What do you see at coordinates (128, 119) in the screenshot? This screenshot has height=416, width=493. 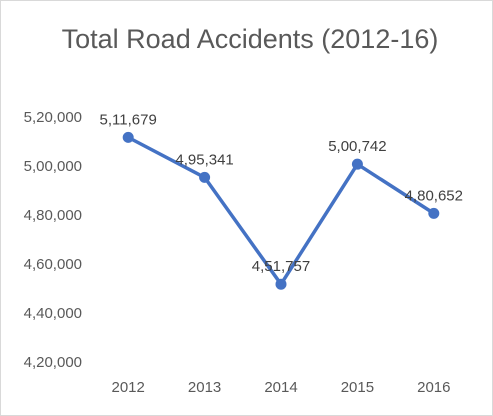 I see `data-label: 5,11,679` at bounding box center [128, 119].